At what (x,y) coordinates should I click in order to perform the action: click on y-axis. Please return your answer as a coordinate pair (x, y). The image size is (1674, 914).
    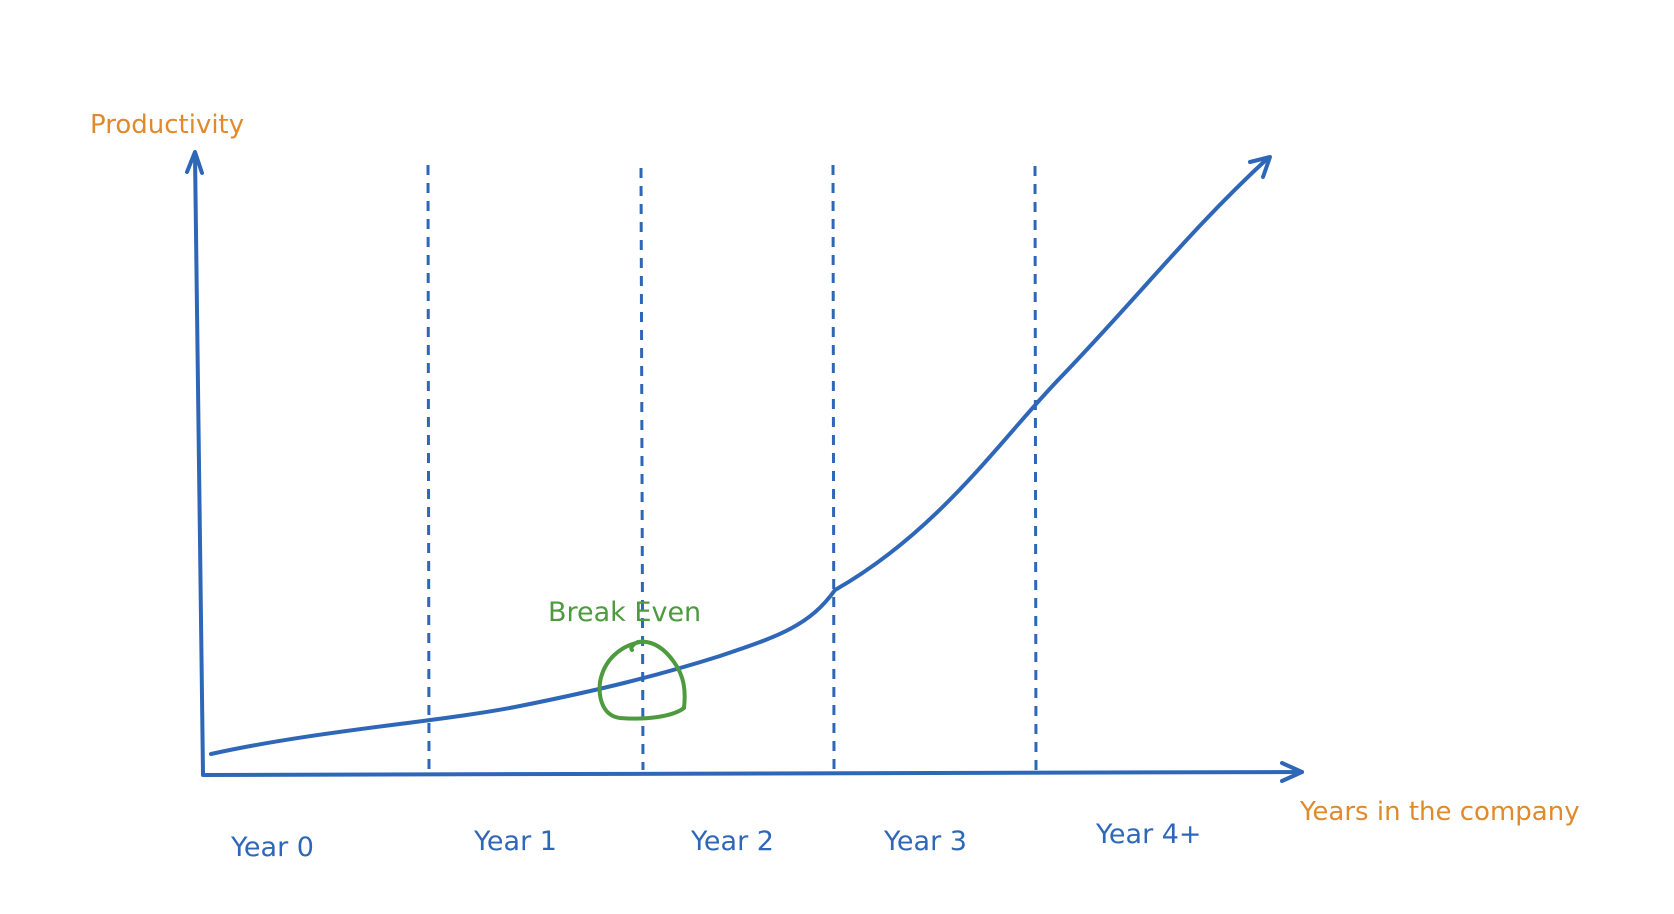
    Looking at the image, I should click on (195, 463).